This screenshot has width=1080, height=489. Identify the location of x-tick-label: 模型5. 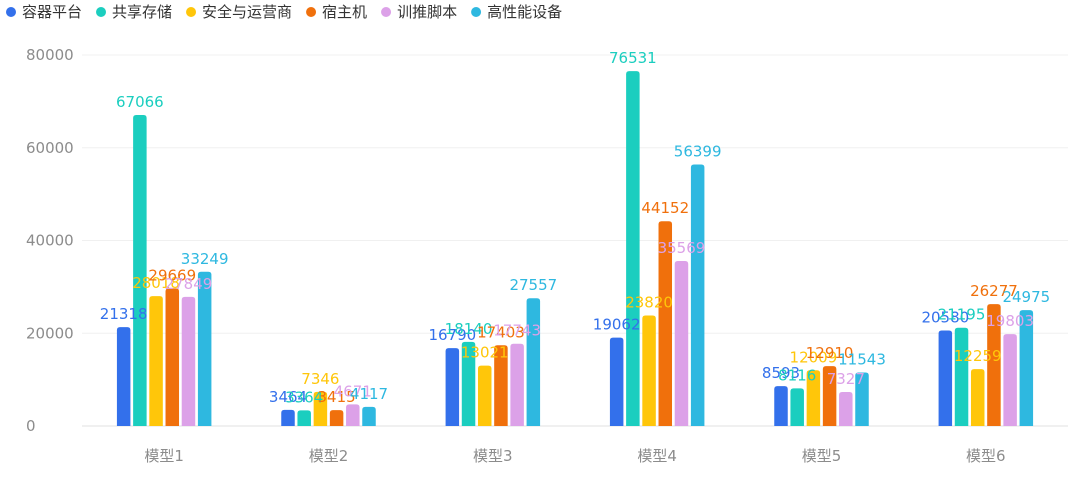
(822, 456).